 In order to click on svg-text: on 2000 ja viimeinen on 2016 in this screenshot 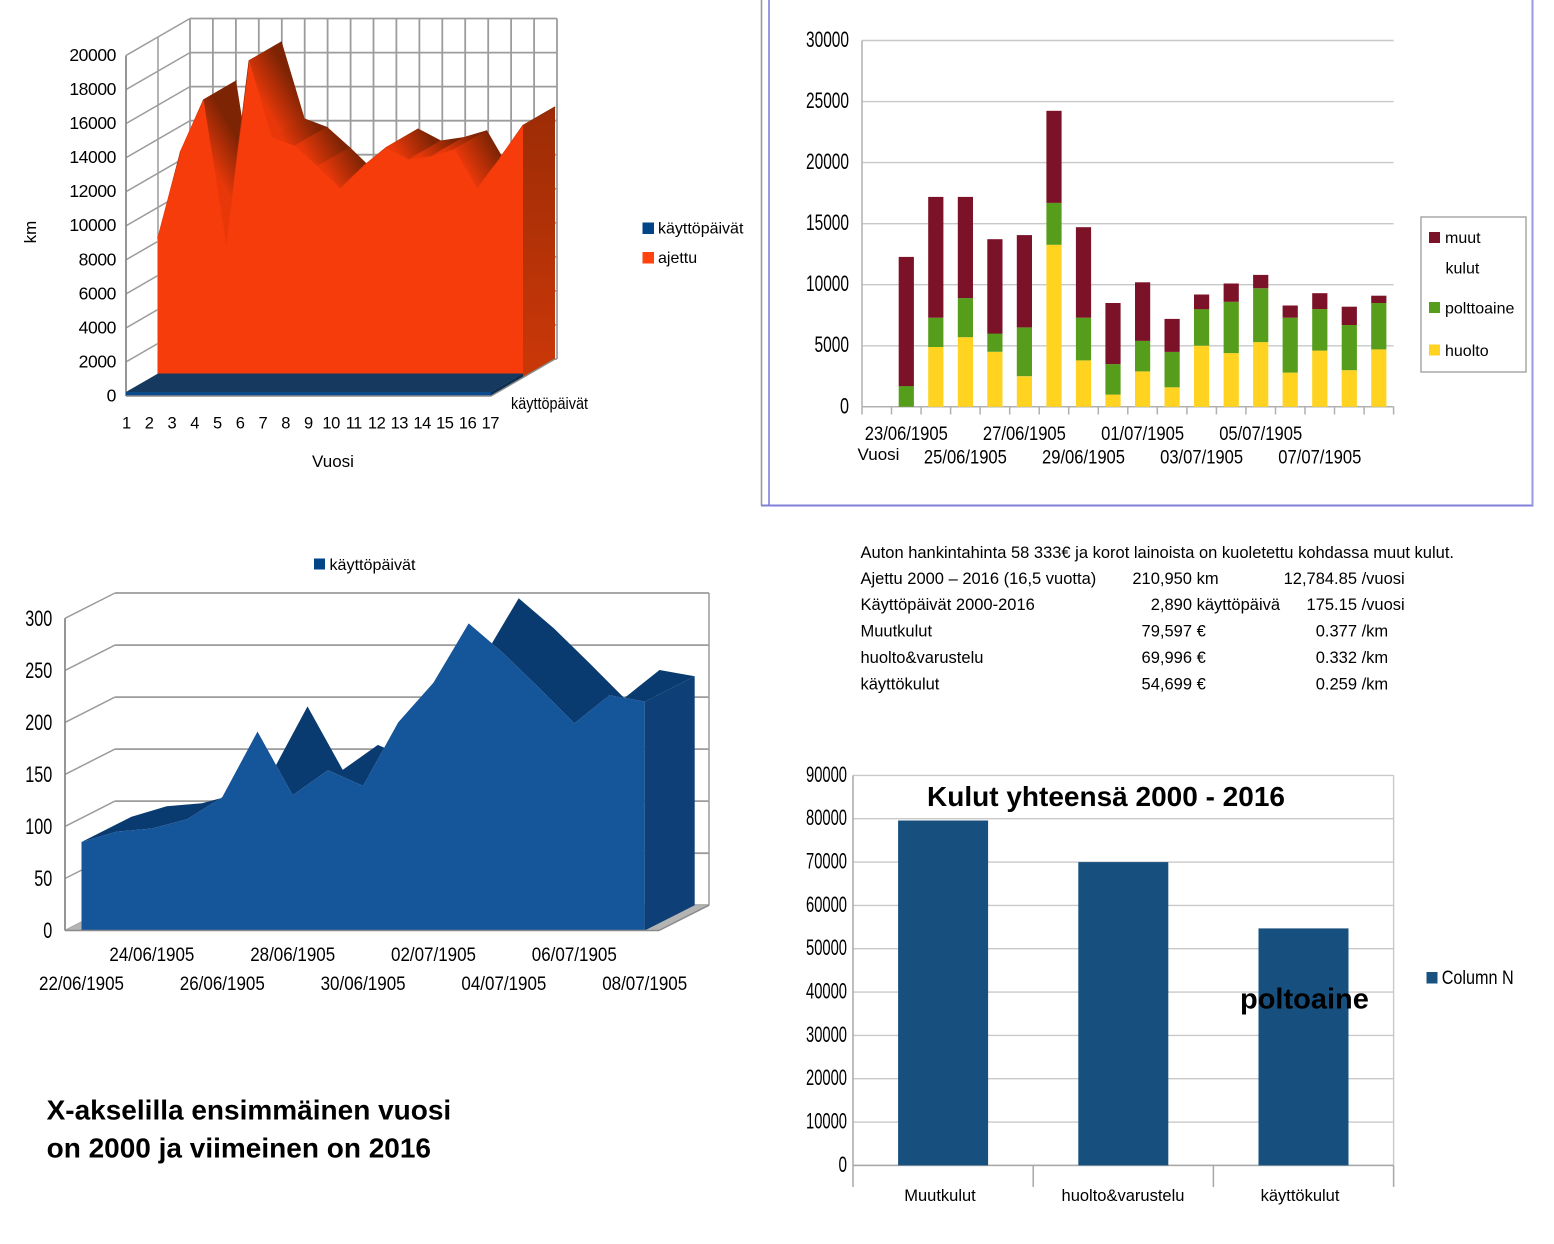, I will do `click(239, 1148)`.